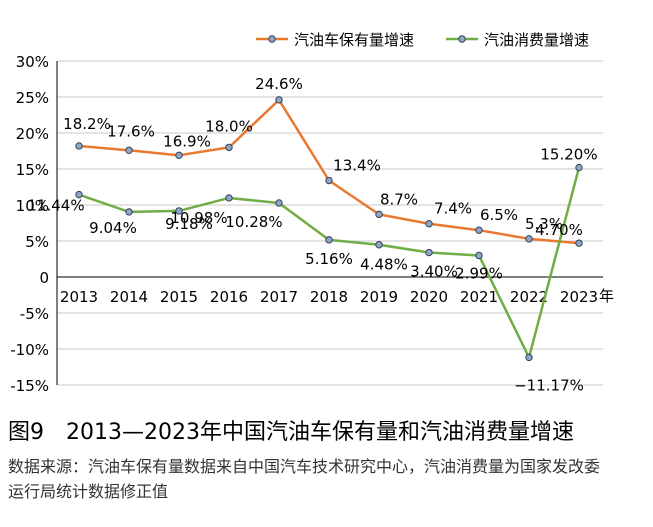  I want to click on figure-title: 图9 2013—2023年中国汽油车保有量和汽油消费量增速, so click(291, 432).